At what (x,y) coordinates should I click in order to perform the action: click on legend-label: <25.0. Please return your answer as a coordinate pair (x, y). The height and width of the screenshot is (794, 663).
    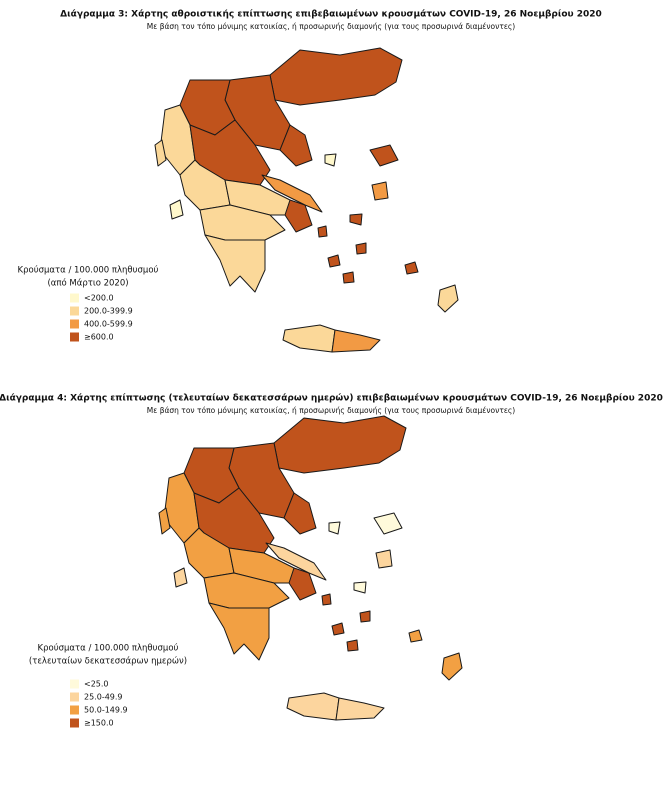
    Looking at the image, I should click on (96, 684).